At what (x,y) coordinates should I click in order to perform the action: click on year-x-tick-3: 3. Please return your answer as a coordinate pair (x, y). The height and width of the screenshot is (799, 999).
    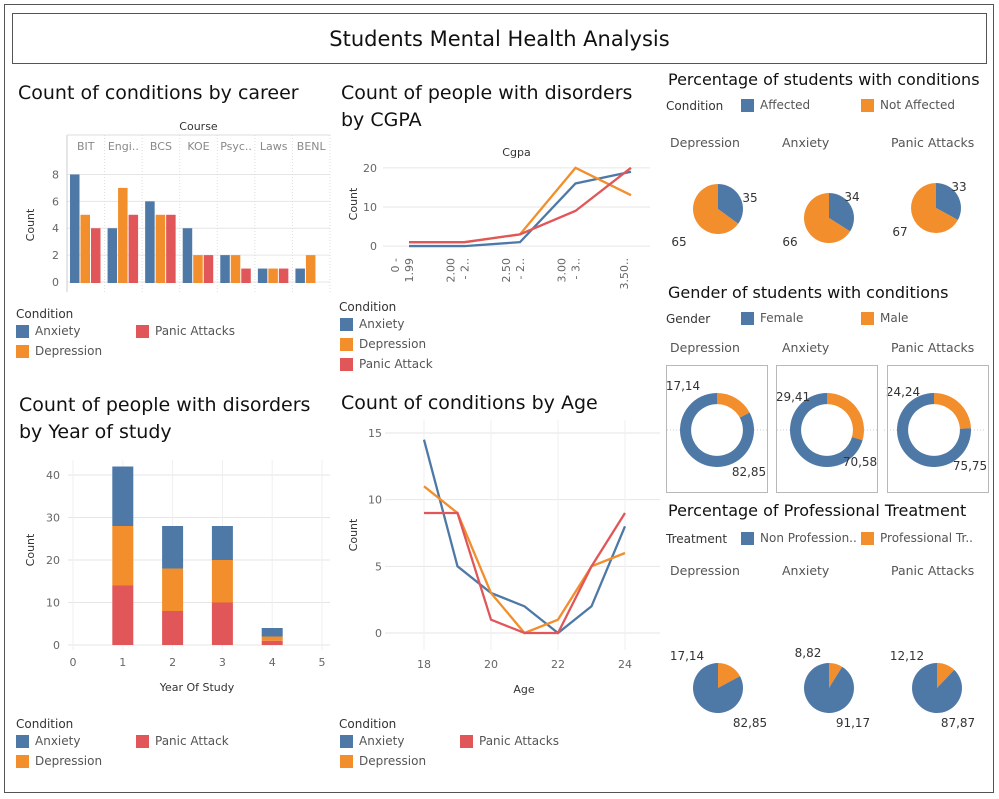
    Looking at the image, I should click on (222, 662).